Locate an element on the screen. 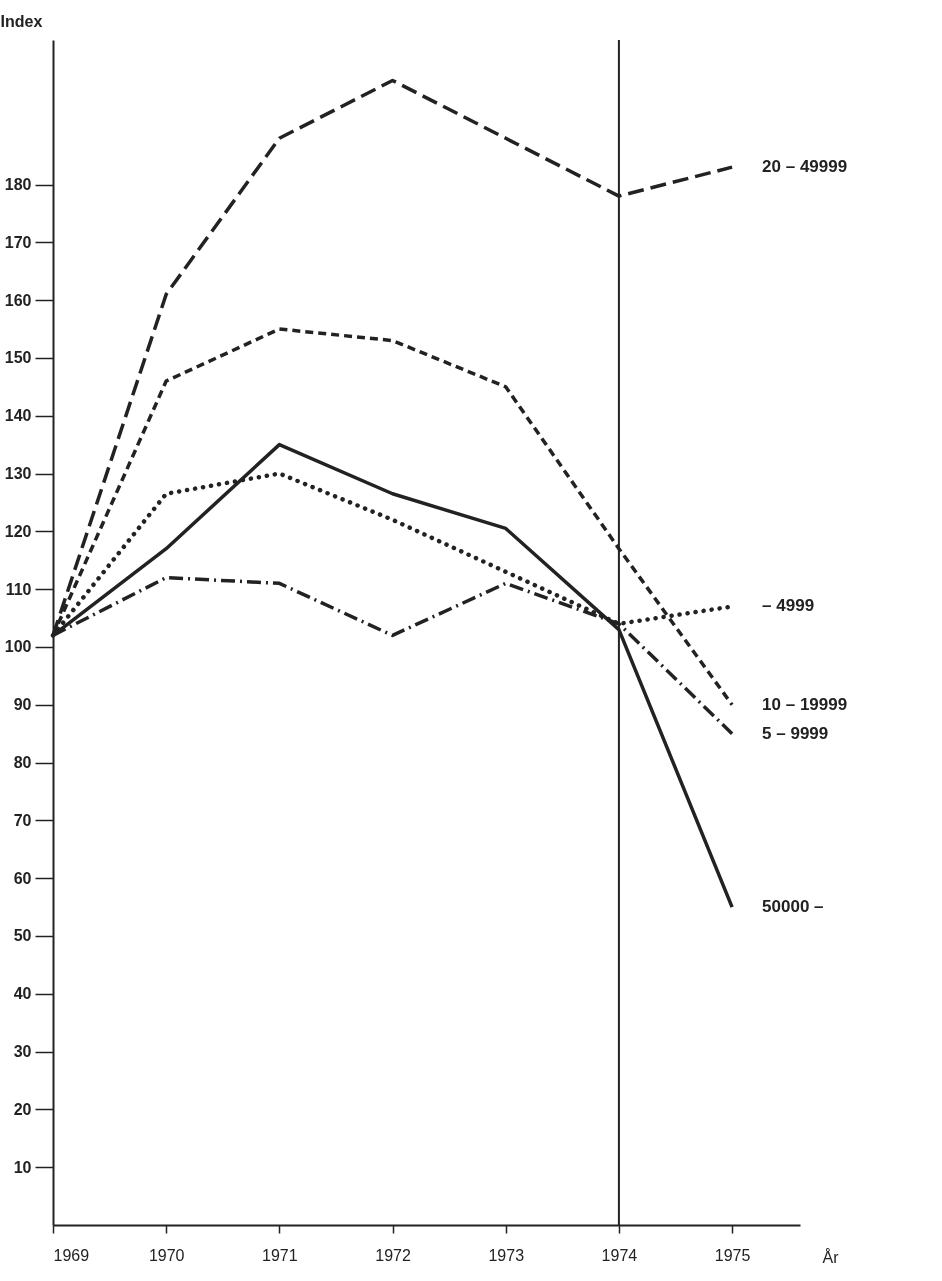 The height and width of the screenshot is (1281, 942). y-tick-label: 160 is located at coordinates (18, 300).